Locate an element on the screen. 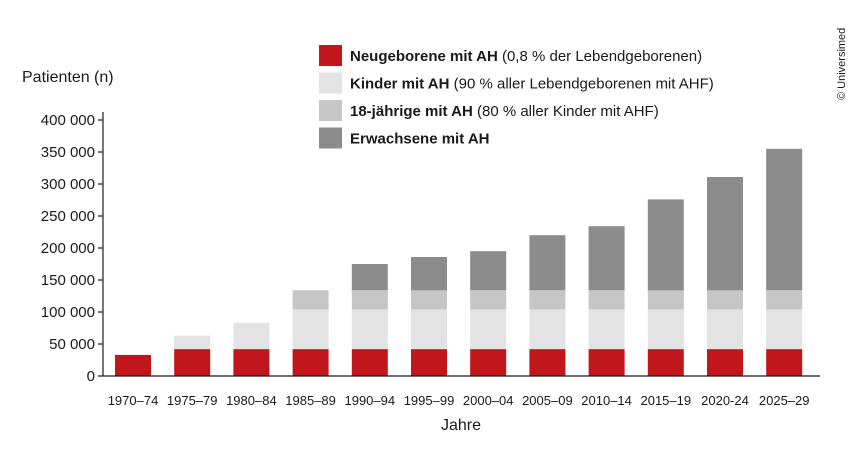 Image resolution: width=854 pixels, height=459 pixels. legend-series-note: (80 % aller Kinder mit AHF) is located at coordinates (566, 111).